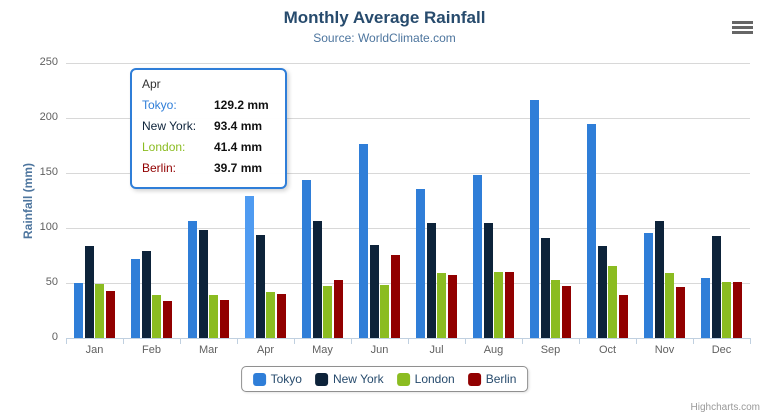 Image resolution: width=769 pixels, height=416 pixels. What do you see at coordinates (48, 62) in the screenshot?
I see `y-axis-label-250: 250` at bounding box center [48, 62].